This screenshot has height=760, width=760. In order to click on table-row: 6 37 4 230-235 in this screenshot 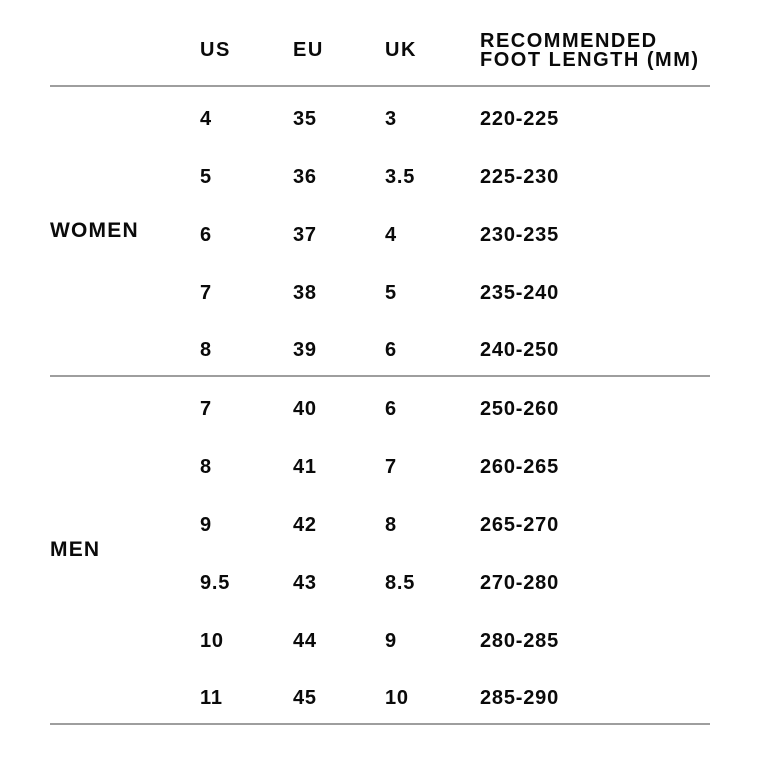, I will do `click(380, 231)`.